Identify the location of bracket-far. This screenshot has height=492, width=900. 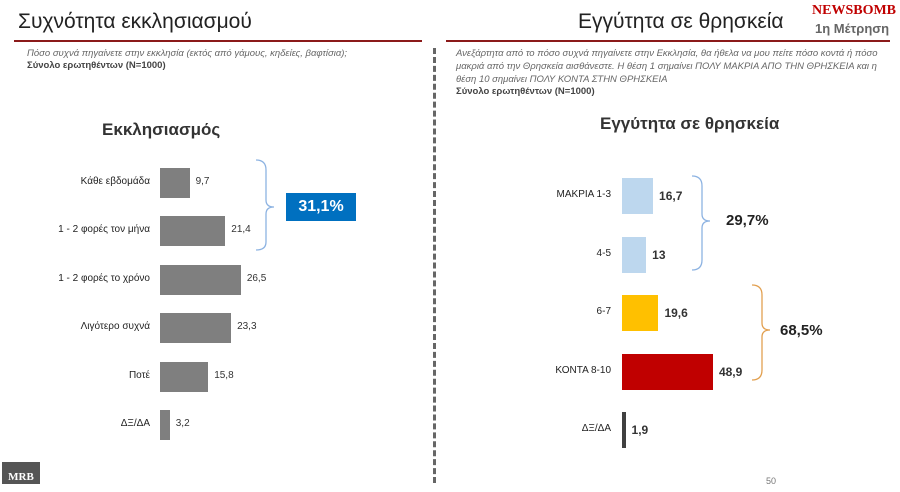
(701, 223).